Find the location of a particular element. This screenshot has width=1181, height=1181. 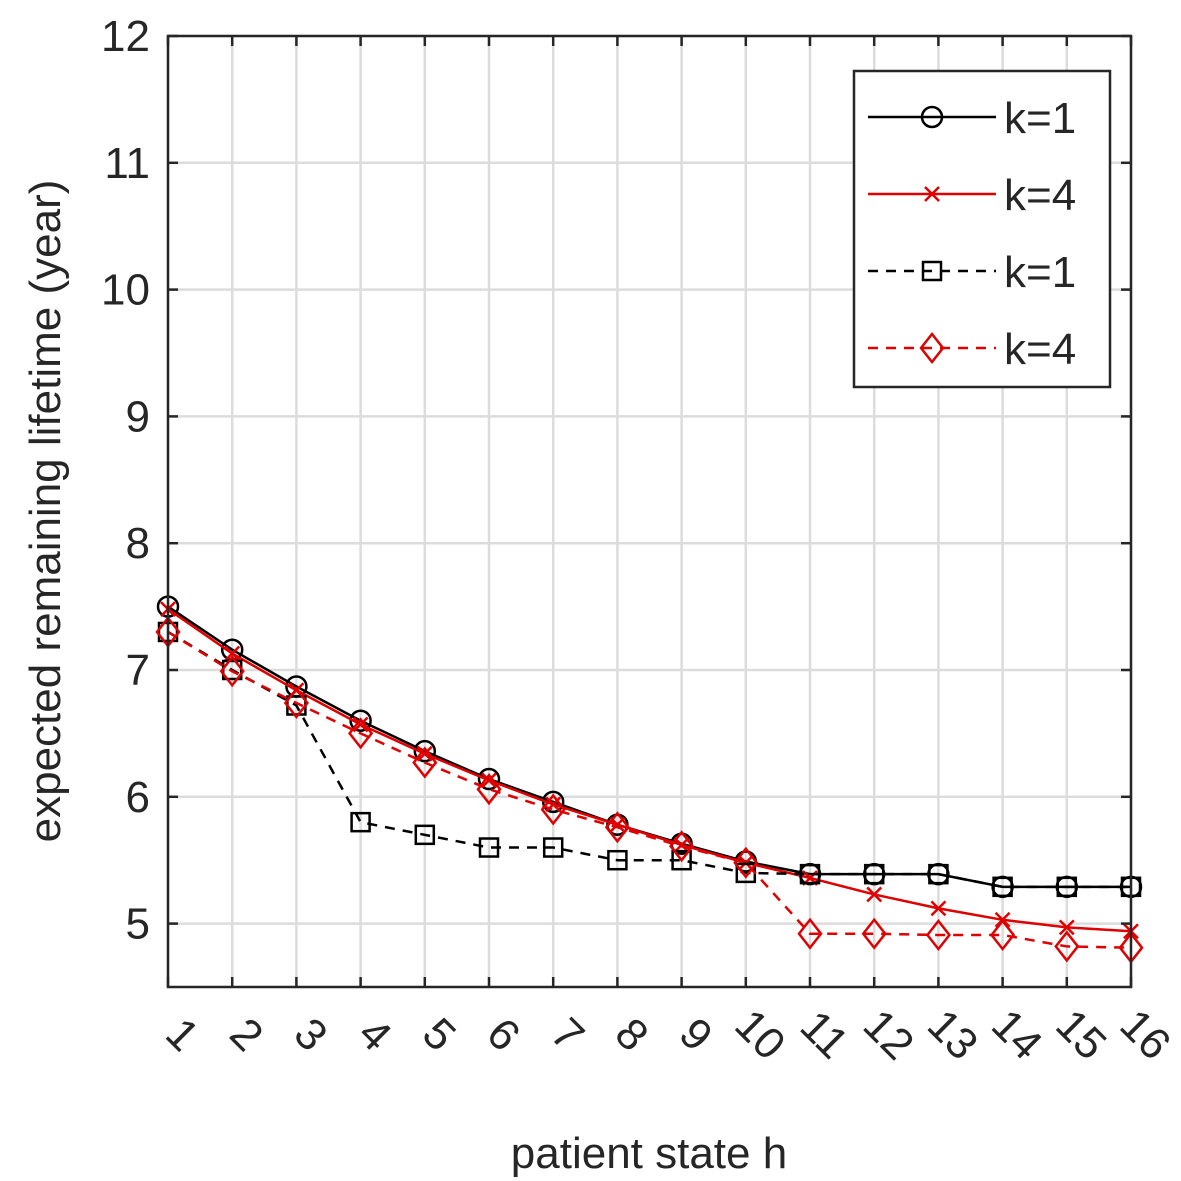

y-axis-label: expected remaining lifetime (year) is located at coordinates (45, 511).